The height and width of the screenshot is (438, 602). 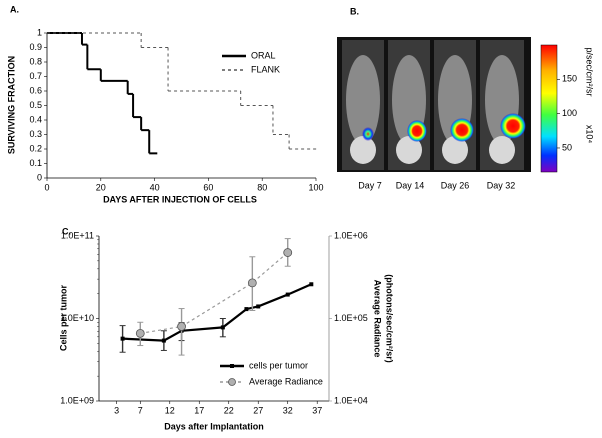 What do you see at coordinates (410, 185) in the screenshot?
I see `day-label: Day 14` at bounding box center [410, 185].